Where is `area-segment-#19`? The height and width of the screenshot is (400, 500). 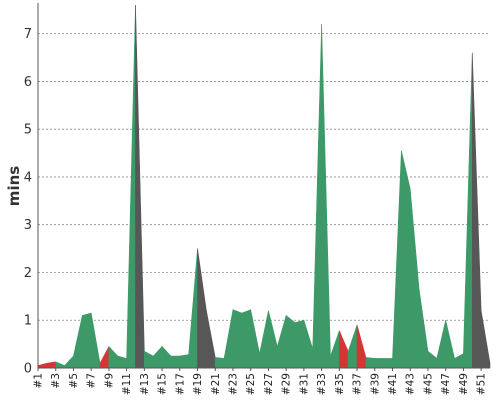
area-segment-#19 is located at coordinates (202, 308).